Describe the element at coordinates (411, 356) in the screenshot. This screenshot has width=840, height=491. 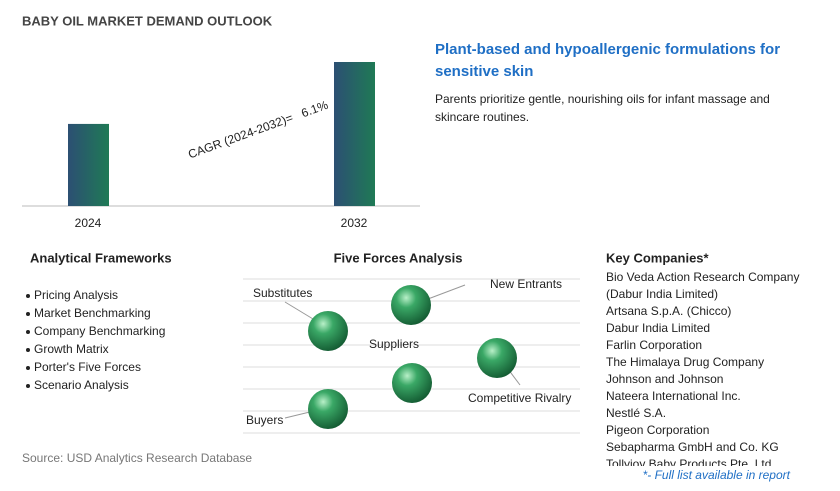
I see `five-forces` at that location.